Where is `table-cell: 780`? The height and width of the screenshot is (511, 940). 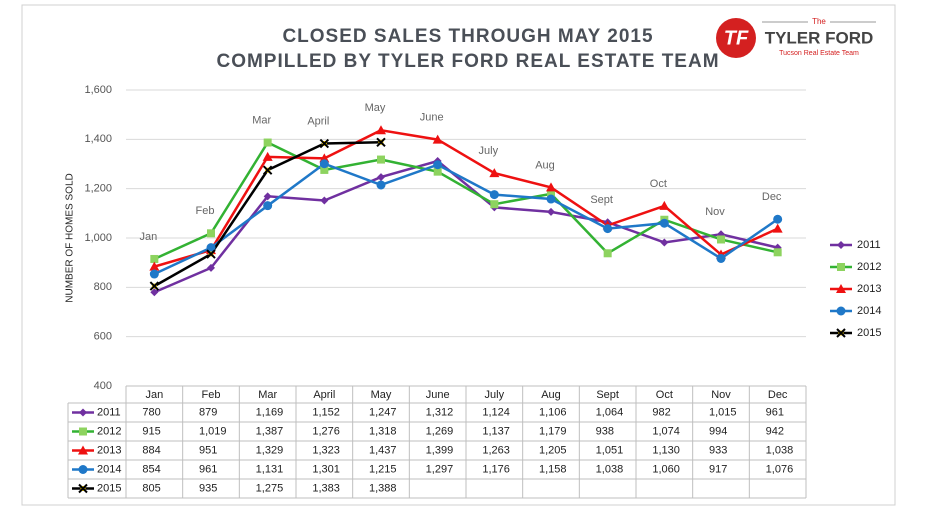
table-cell: 780 is located at coordinates (151, 412).